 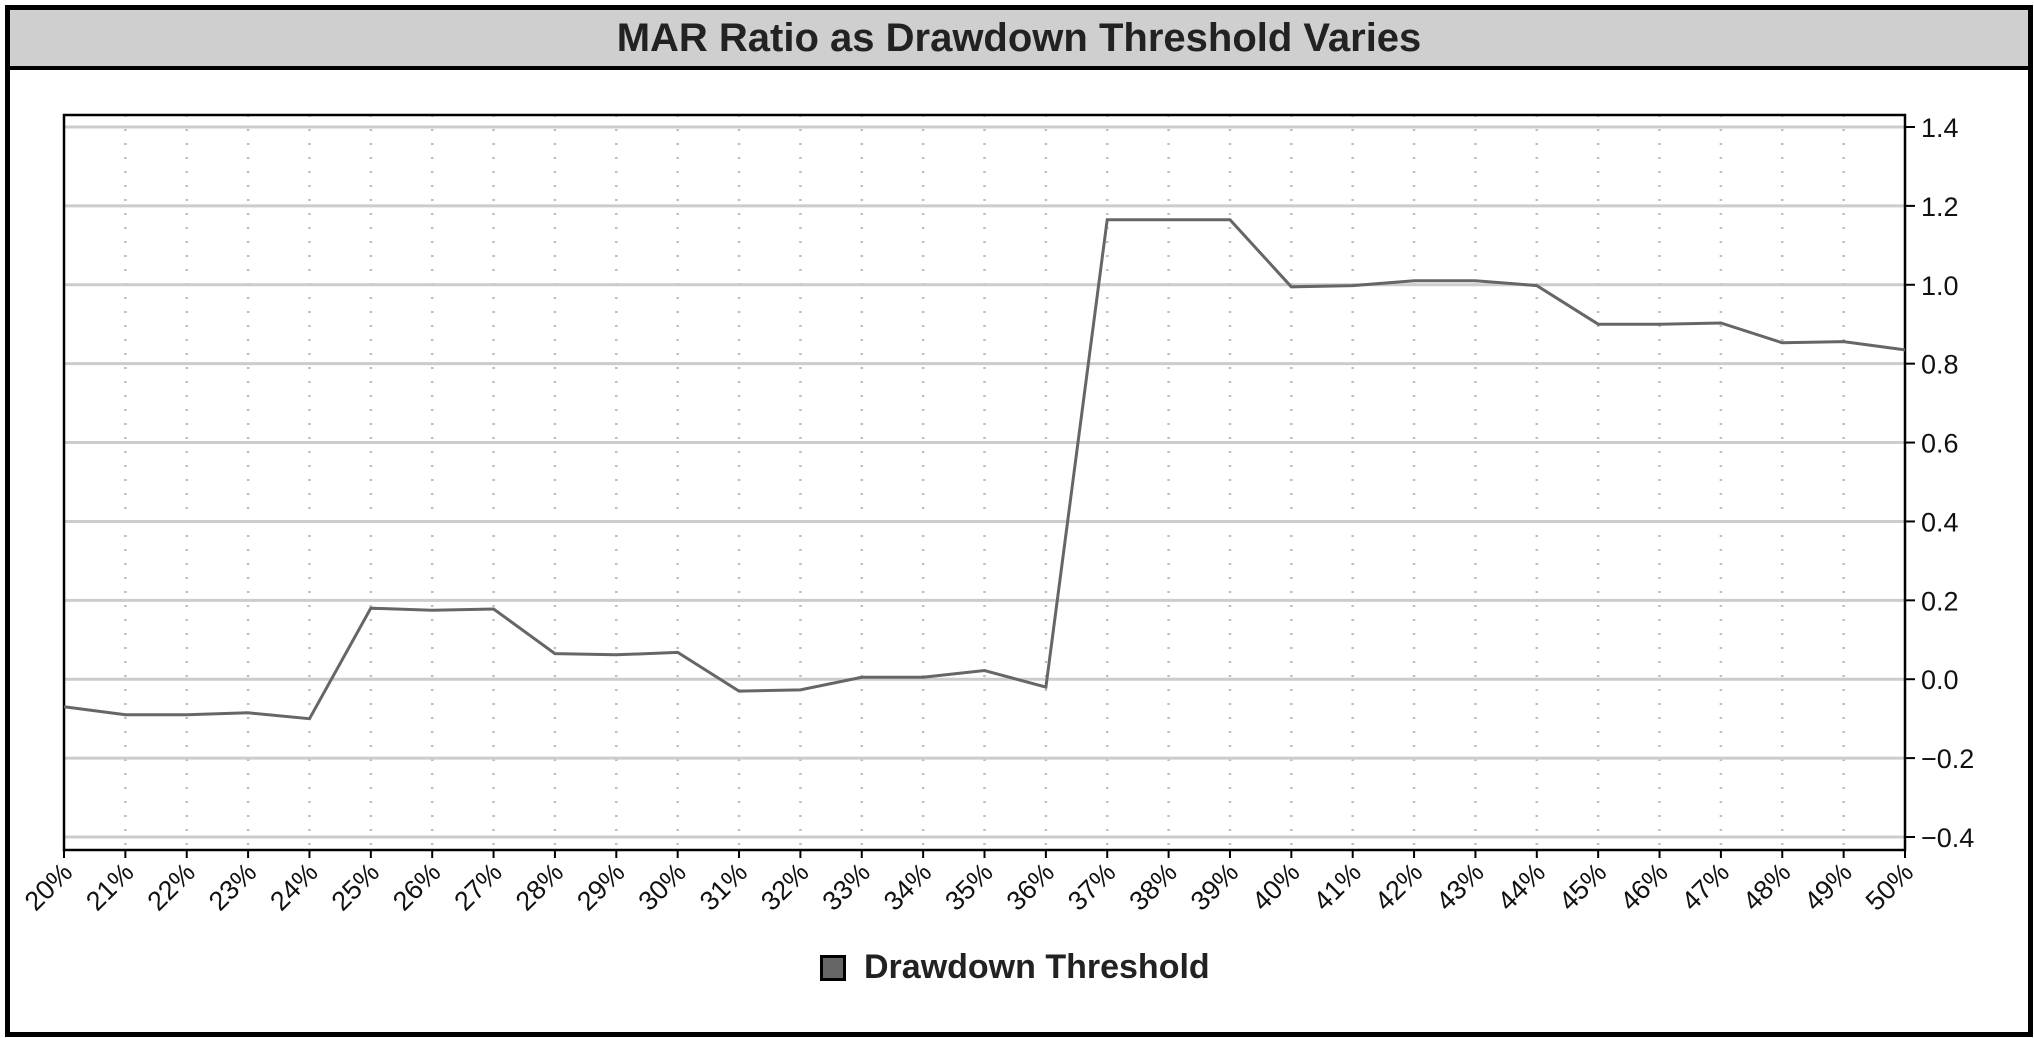 What do you see at coordinates (784, 886) in the screenshot?
I see `x-tick-label: 32%` at bounding box center [784, 886].